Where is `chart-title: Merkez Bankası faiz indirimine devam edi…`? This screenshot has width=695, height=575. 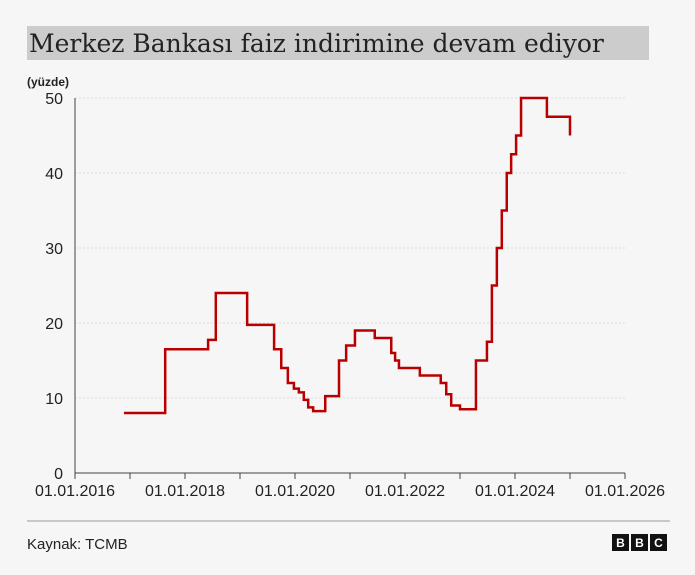 chart-title: Merkez Bankası faiz indirimine devam edi… is located at coordinates (316, 43).